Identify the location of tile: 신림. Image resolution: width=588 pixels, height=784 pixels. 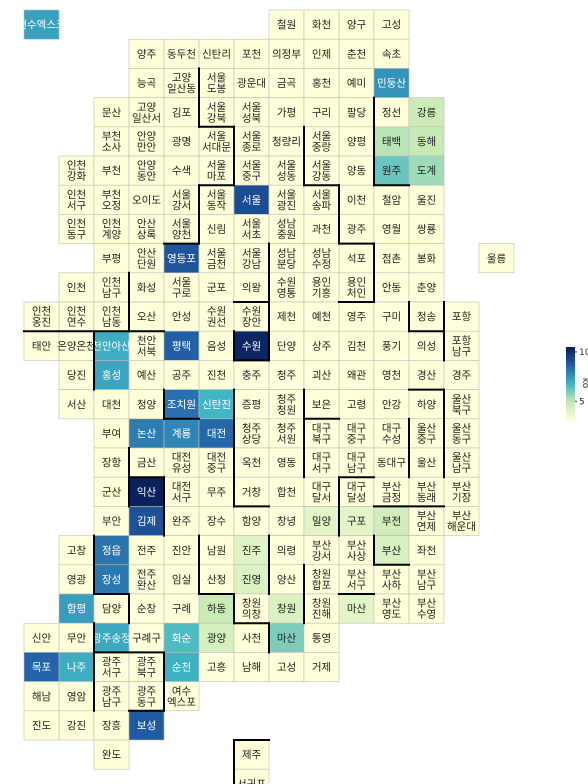
(216, 229).